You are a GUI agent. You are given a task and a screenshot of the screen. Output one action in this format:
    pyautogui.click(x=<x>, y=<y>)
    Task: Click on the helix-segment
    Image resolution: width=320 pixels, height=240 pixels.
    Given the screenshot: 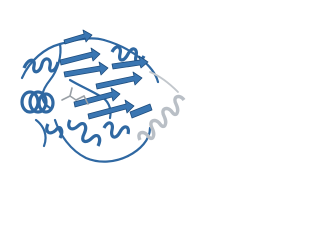 What is the action you would take?
    pyautogui.click(x=141, y=111)
    